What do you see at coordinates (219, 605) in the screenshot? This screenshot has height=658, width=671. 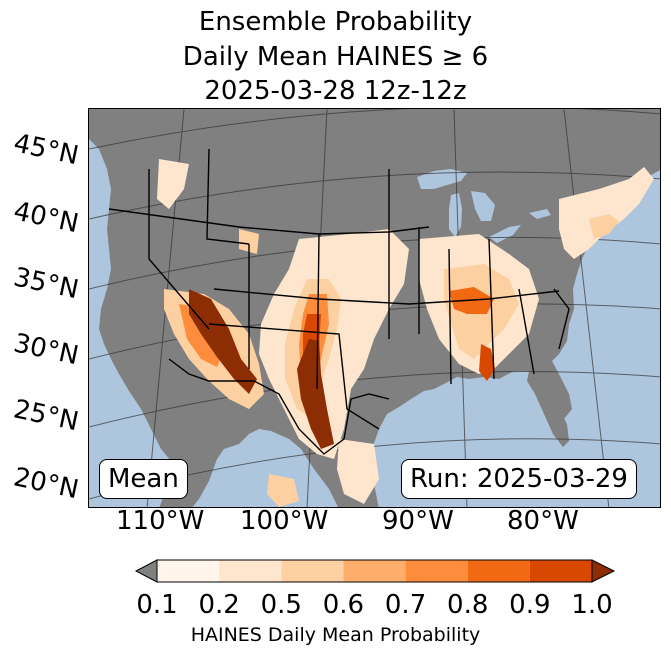 I see `colorbar-tick-label: 0.2` at bounding box center [219, 605].